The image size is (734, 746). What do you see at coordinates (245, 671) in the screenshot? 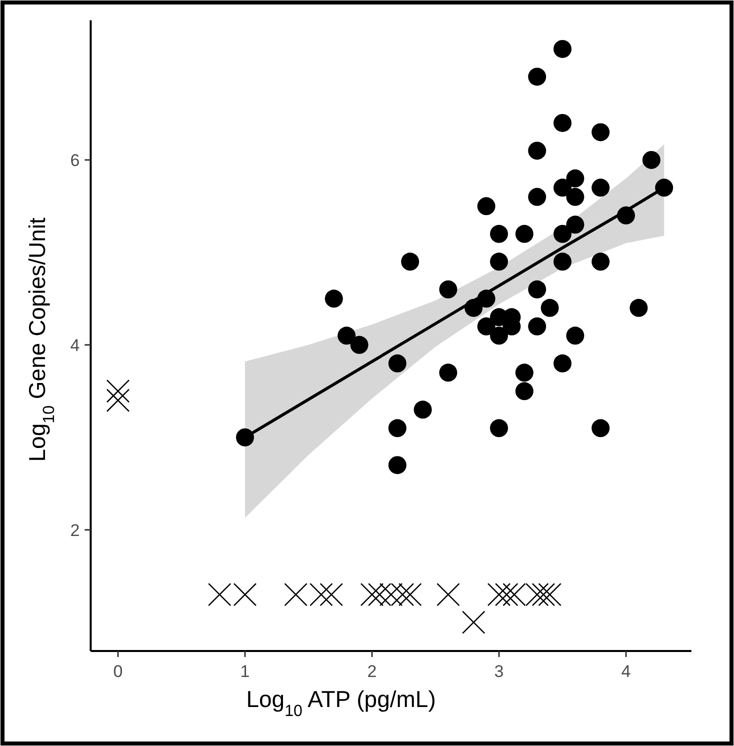
I see `x-tick-label: 1` at bounding box center [245, 671].